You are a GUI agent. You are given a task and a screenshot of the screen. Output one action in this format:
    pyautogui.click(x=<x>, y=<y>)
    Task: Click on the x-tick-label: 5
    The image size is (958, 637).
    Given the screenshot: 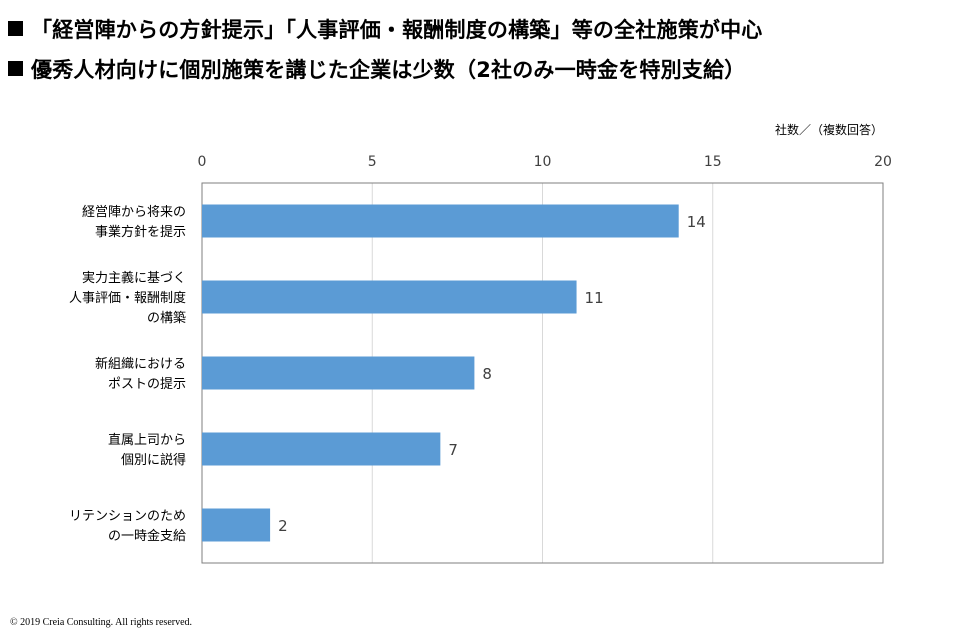 What is the action you would take?
    pyautogui.click(x=372, y=162)
    